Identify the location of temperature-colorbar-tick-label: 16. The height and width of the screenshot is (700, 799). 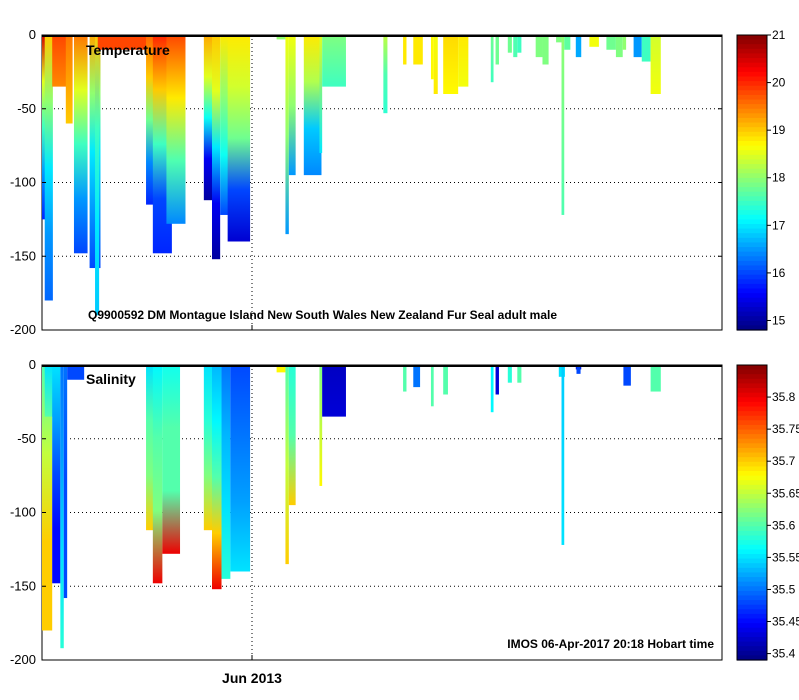
(779, 273).